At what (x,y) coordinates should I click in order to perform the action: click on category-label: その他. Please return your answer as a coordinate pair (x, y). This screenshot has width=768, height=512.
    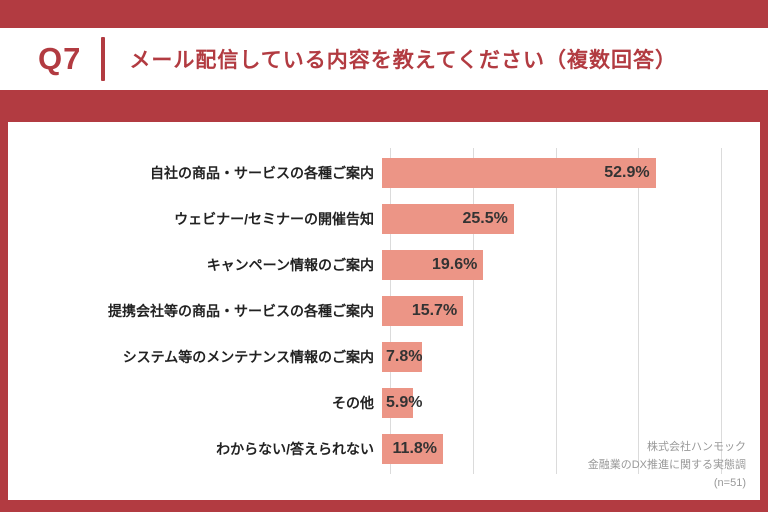
    Looking at the image, I should click on (353, 403).